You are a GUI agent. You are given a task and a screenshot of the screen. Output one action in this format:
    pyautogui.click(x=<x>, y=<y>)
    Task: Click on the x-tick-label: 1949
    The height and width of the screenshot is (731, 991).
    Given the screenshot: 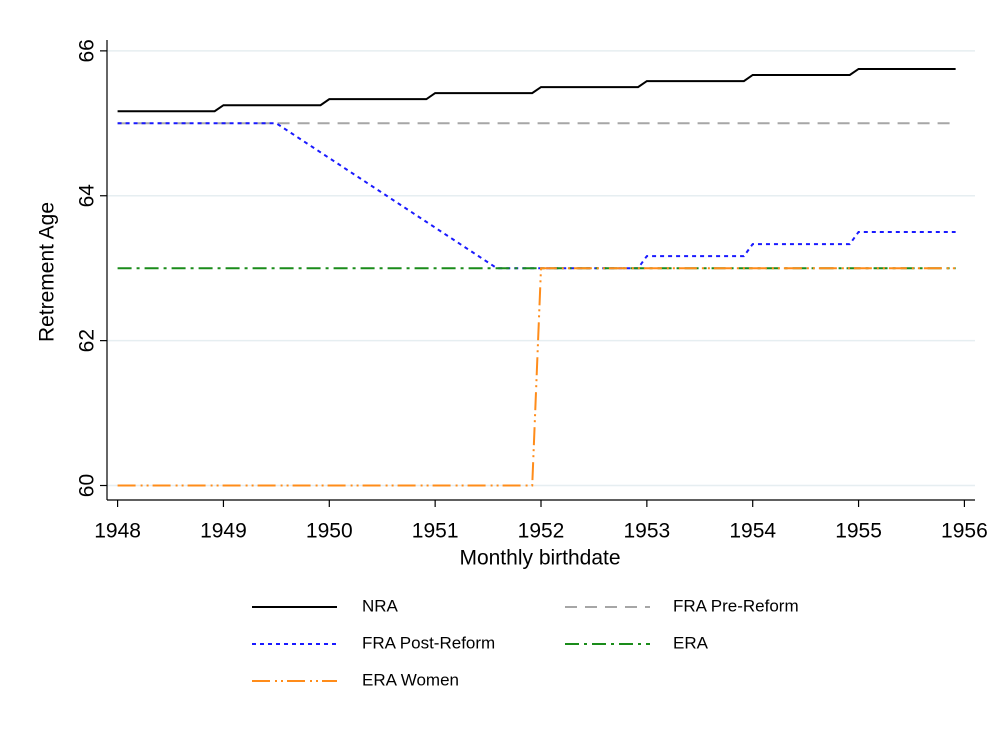 What is the action you would take?
    pyautogui.click(x=223, y=531)
    